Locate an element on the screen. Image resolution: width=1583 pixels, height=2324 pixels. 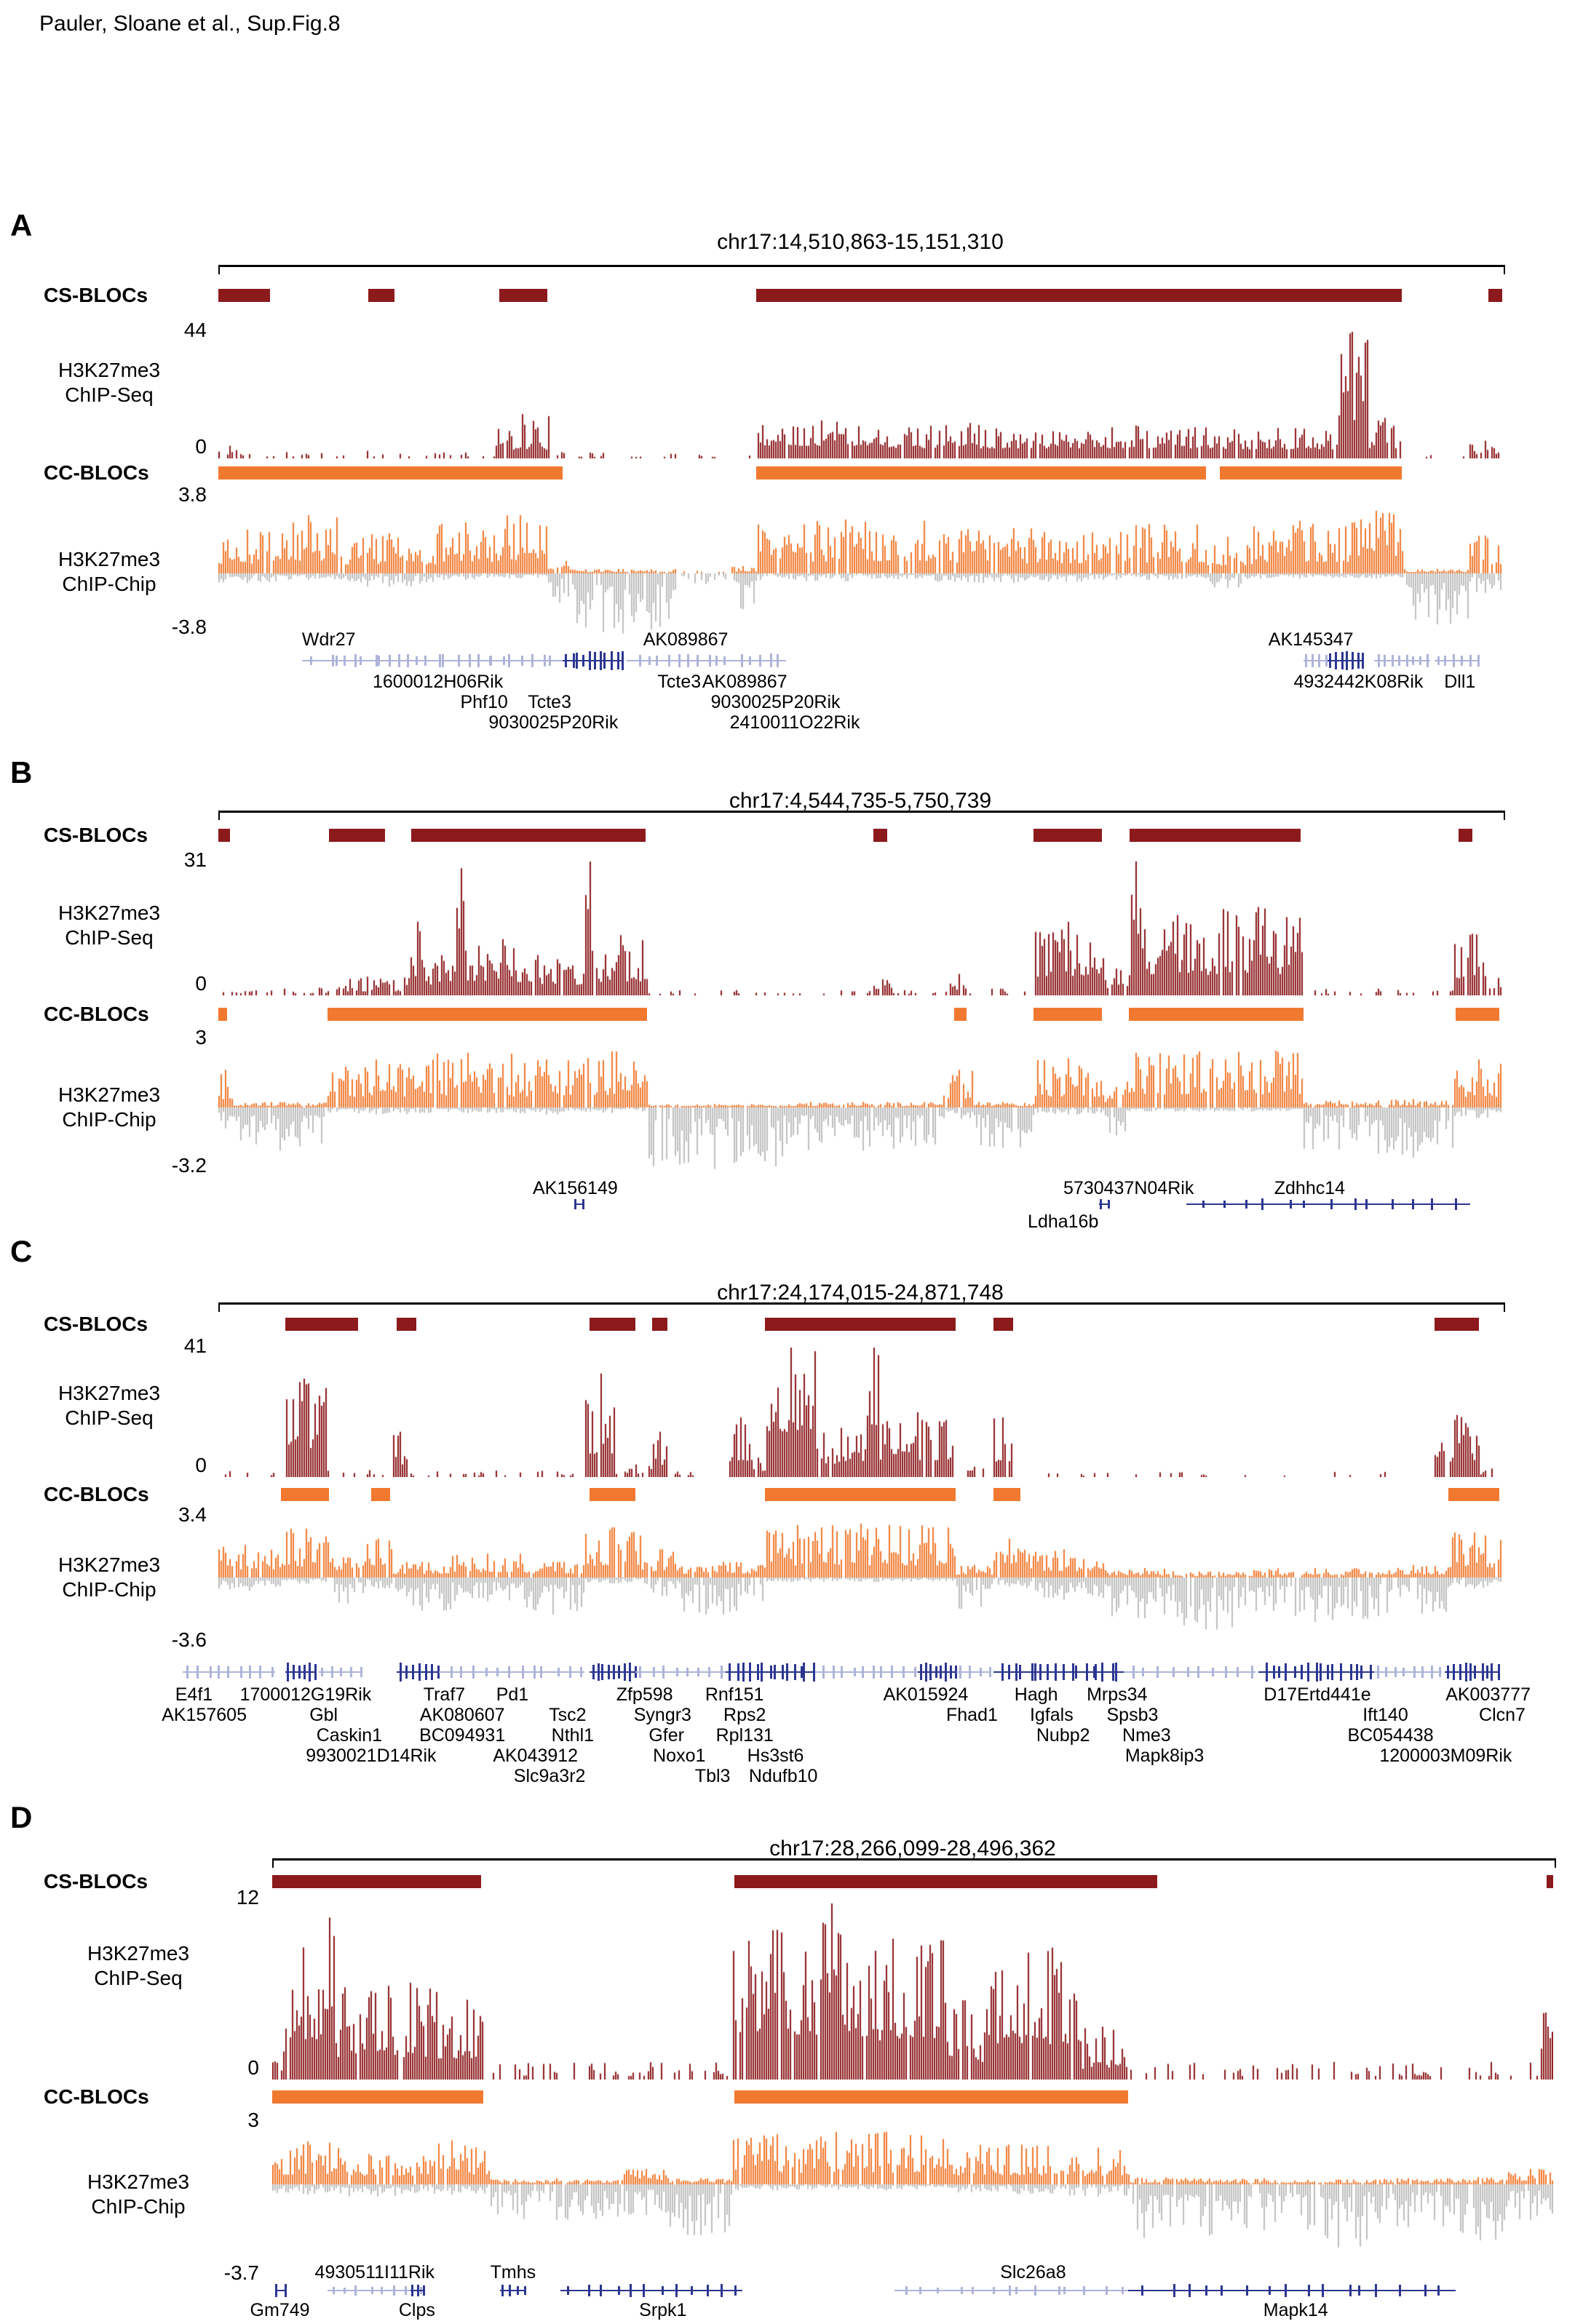
gene-label: Gm749 is located at coordinates (280, 2310).